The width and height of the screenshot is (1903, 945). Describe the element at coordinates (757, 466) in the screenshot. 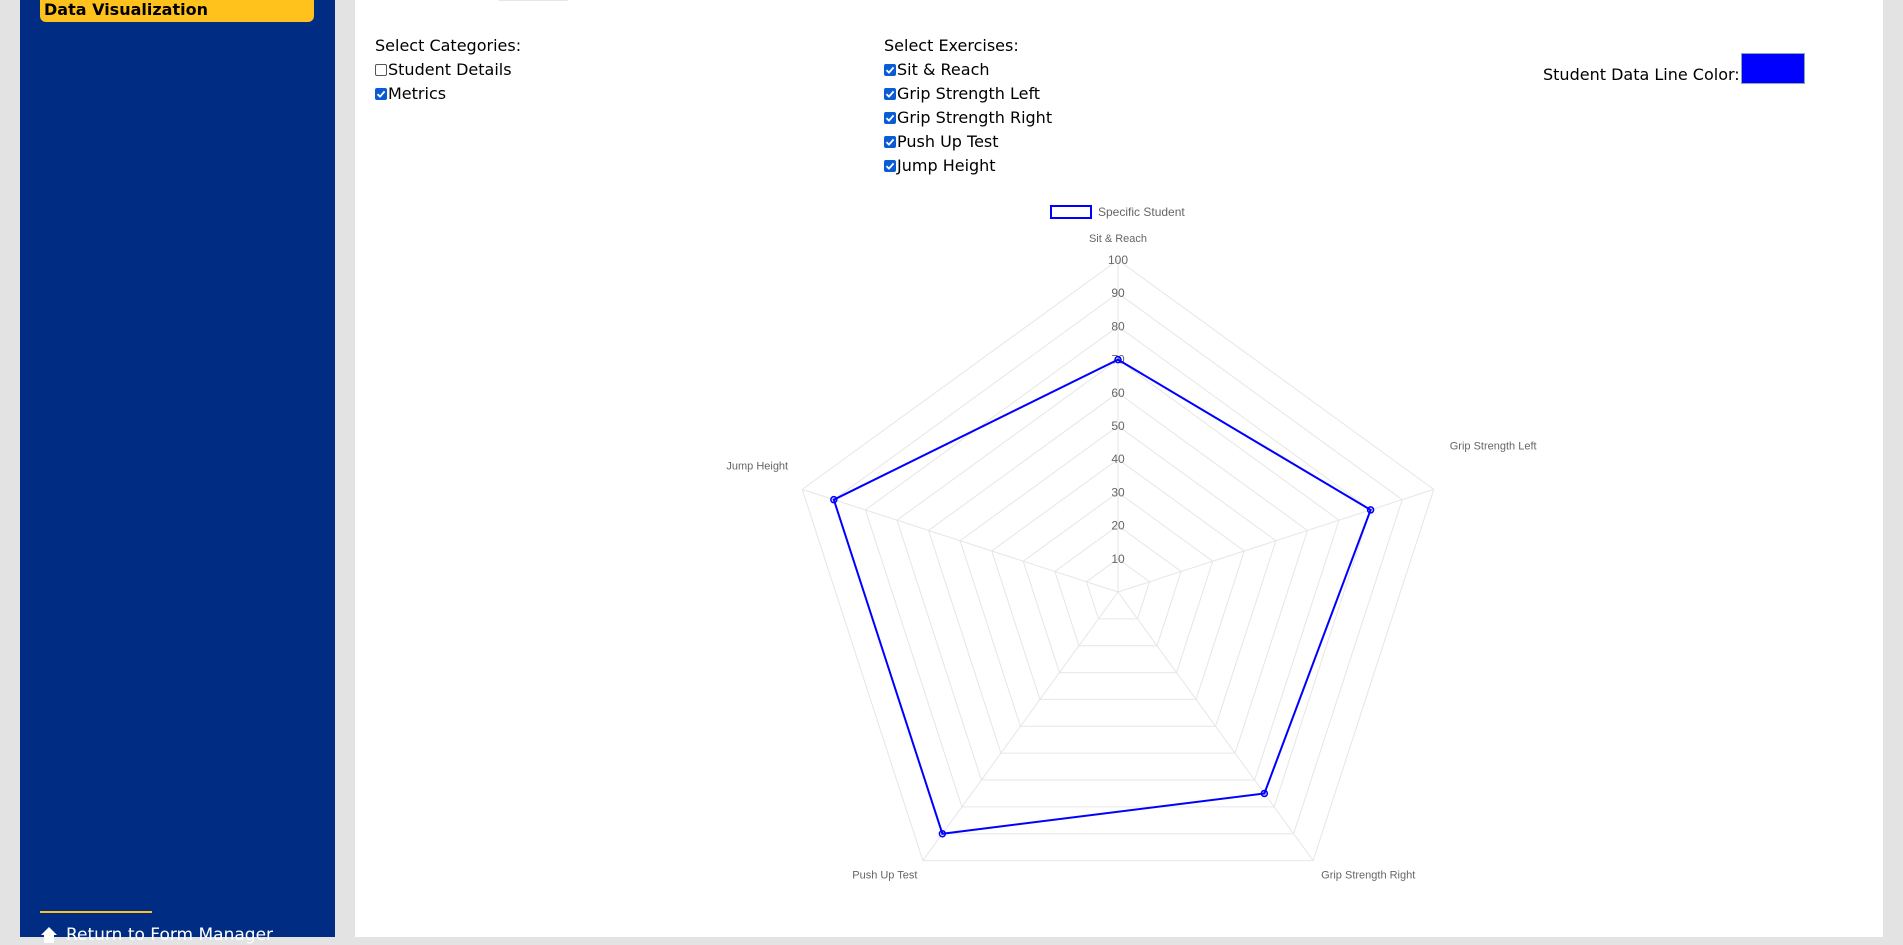

I see `radar-axis-label: Jump Height` at that location.